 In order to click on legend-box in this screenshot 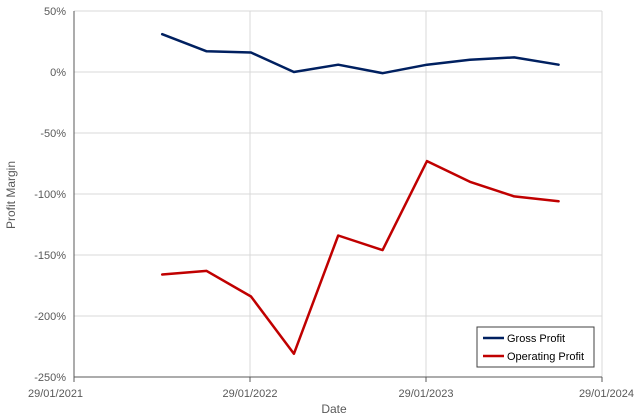, I will do `click(535, 347)`.